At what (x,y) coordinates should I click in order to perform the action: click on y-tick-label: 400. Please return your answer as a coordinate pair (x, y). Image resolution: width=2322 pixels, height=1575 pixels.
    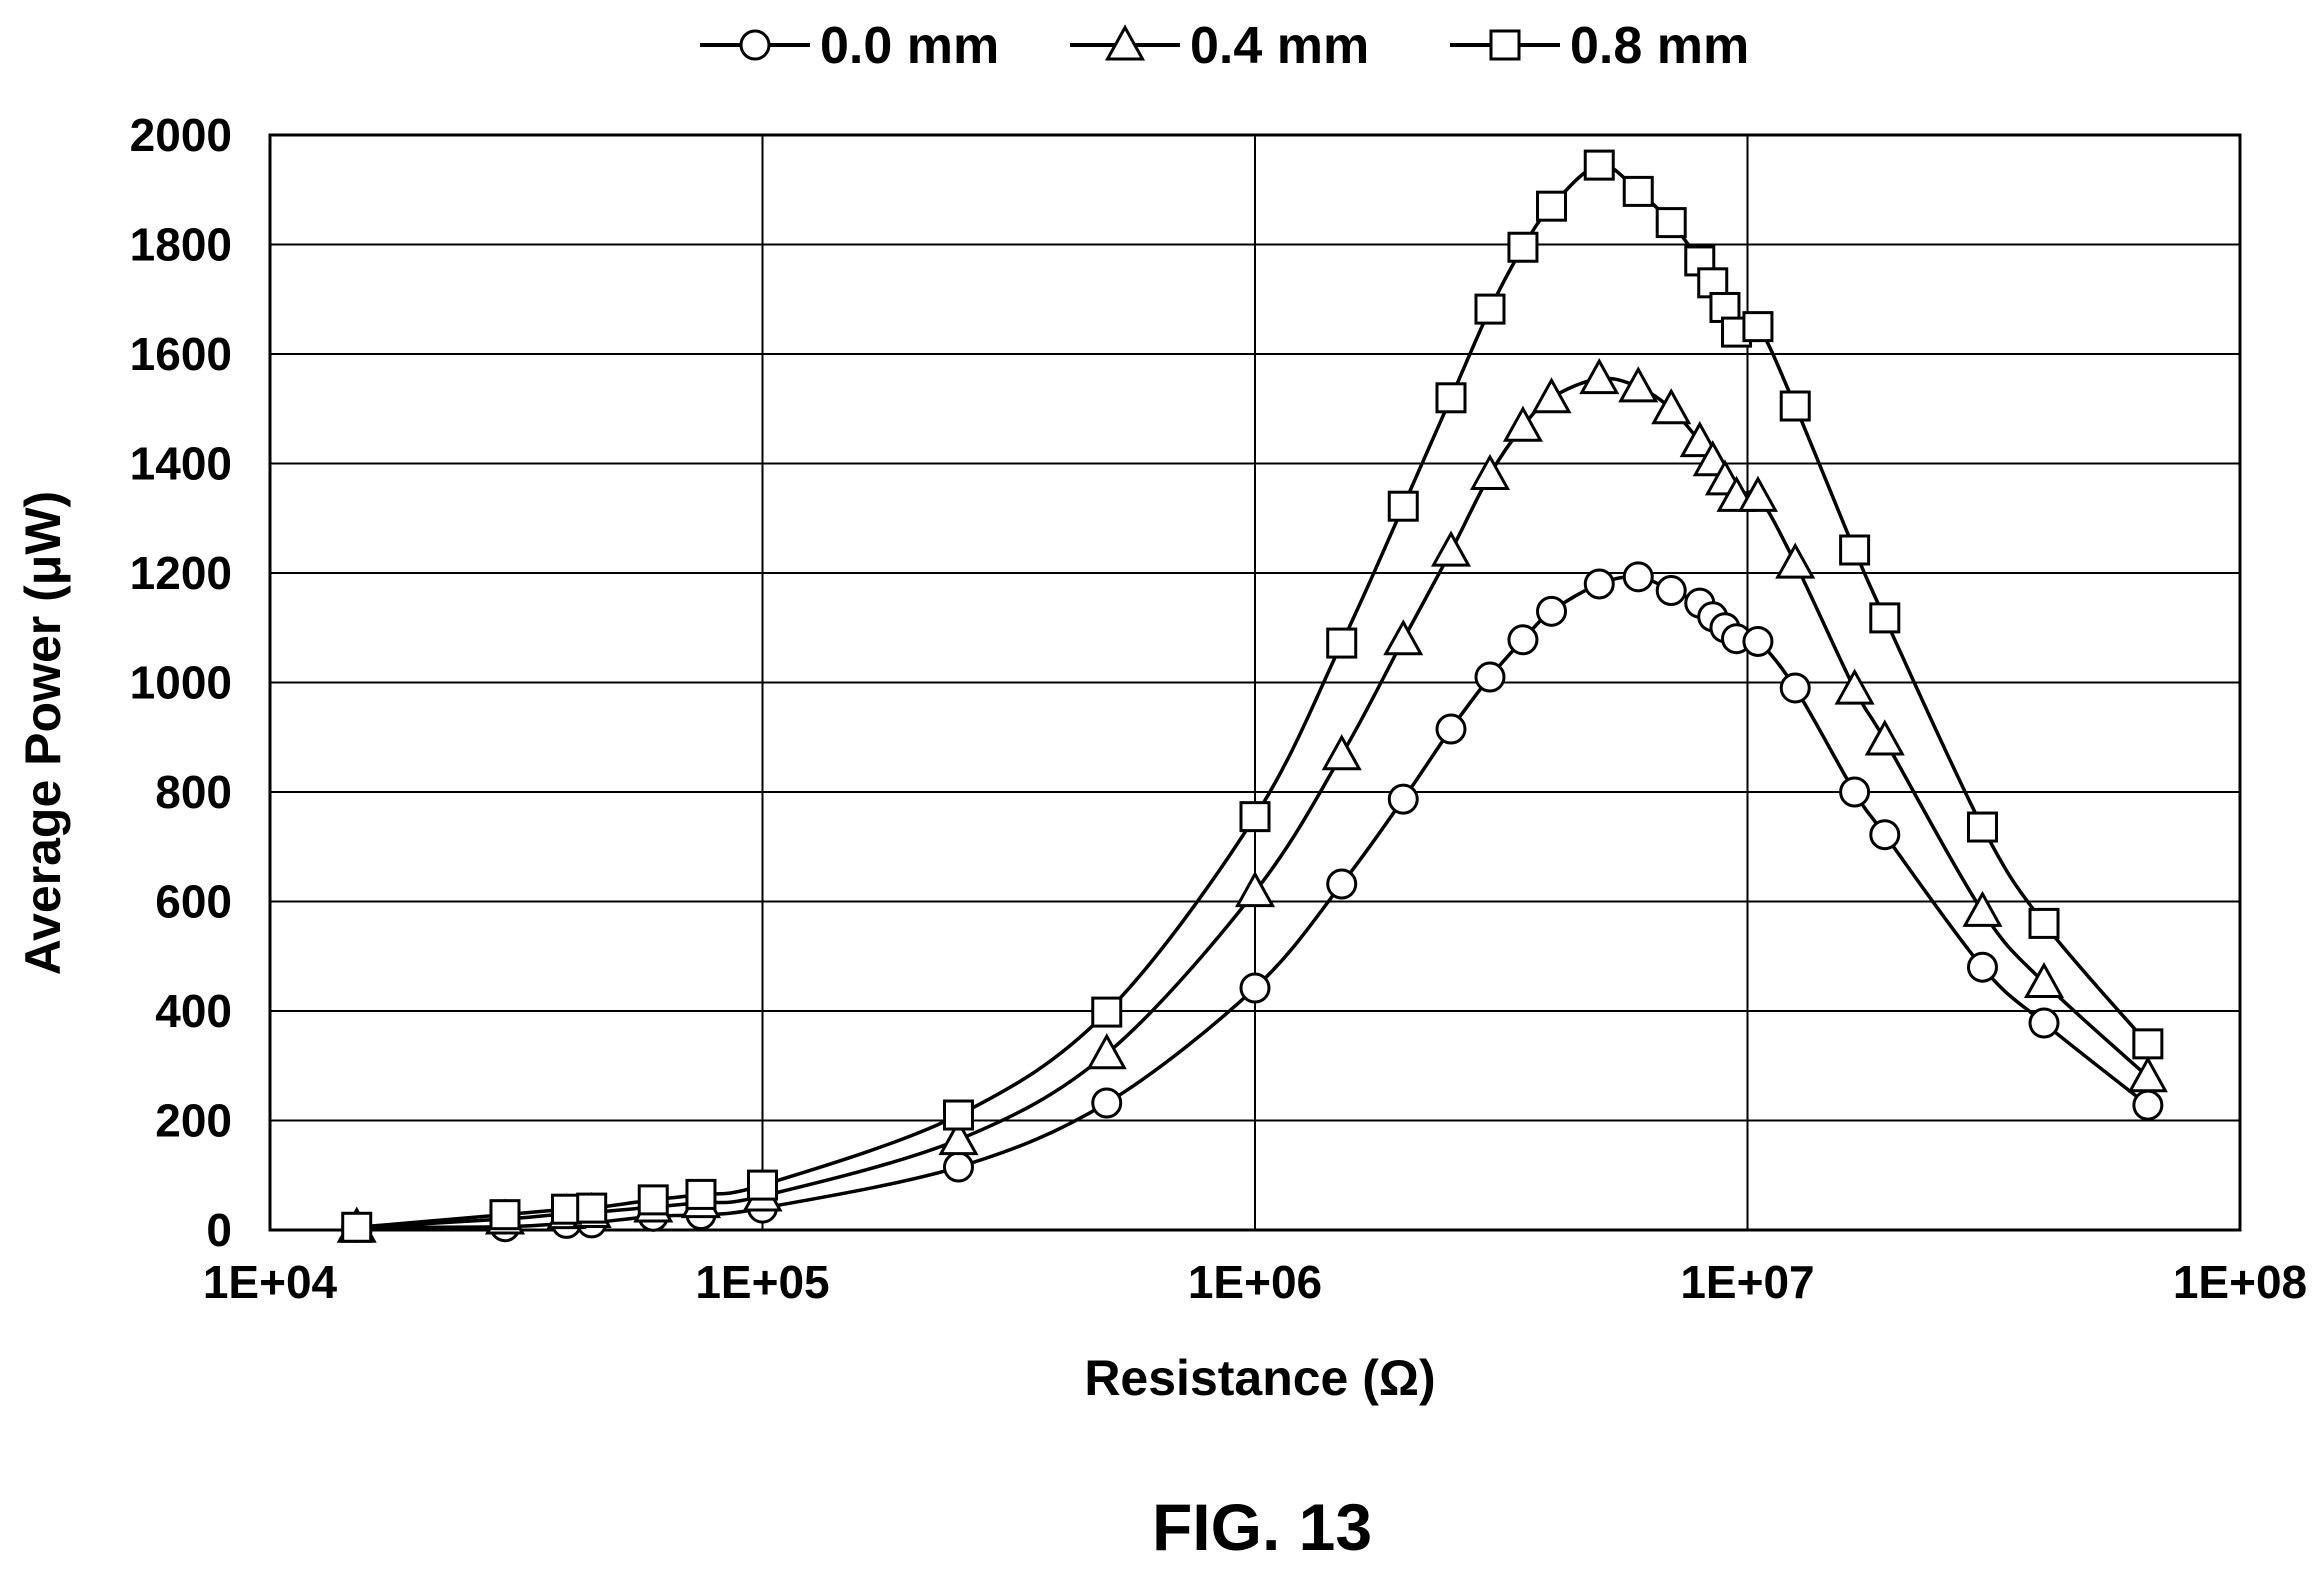
    Looking at the image, I should click on (193, 1011).